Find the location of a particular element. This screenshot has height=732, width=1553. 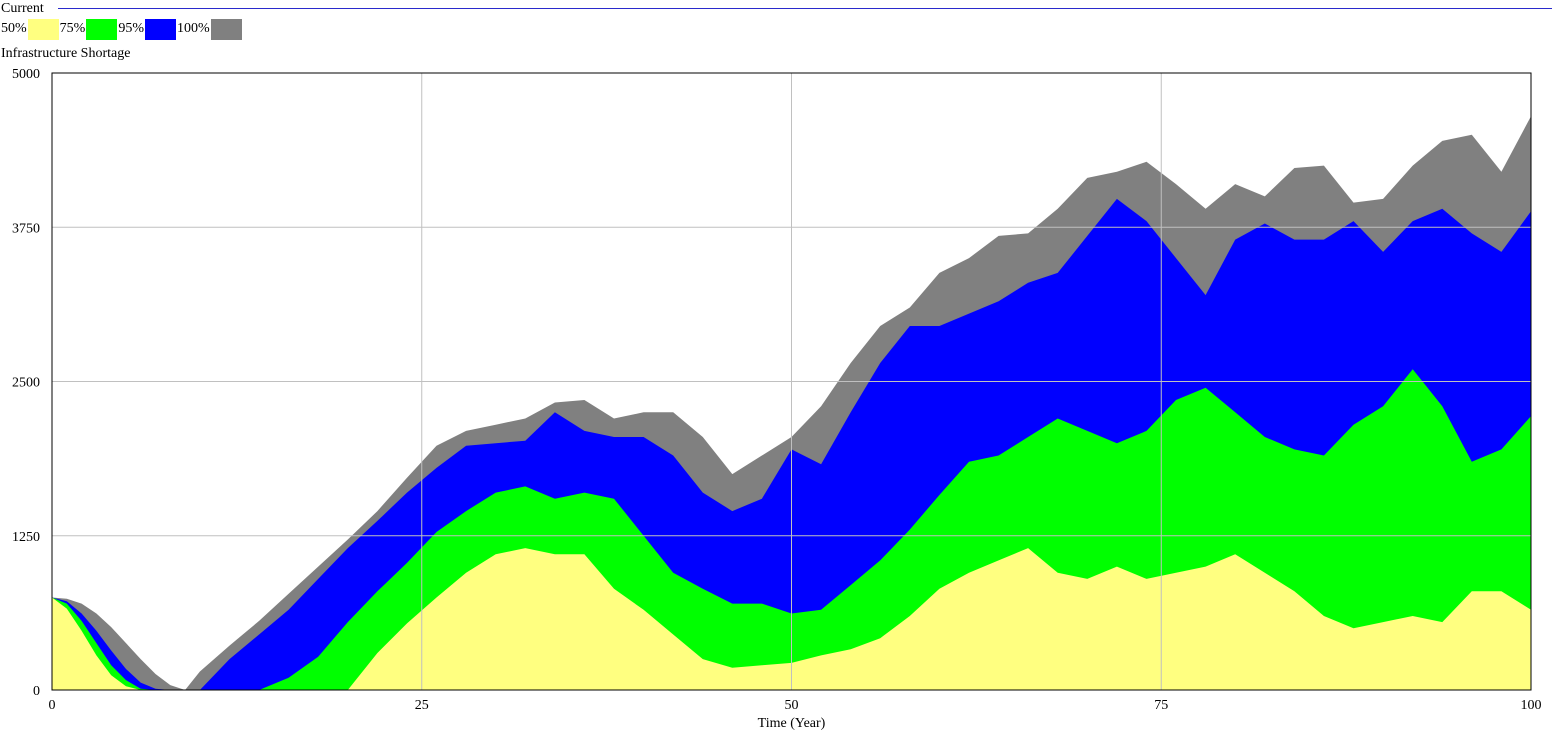

y-tick-label: 0 is located at coordinates (36, 691).